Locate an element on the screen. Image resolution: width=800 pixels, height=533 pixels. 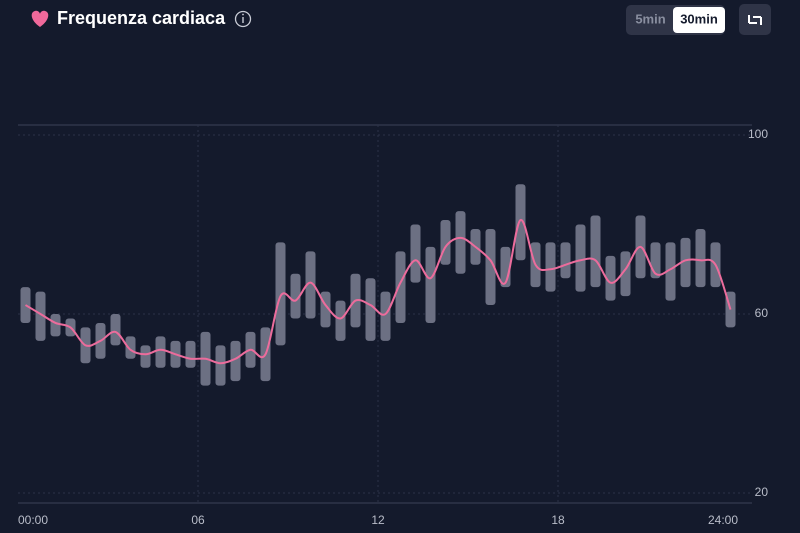
toggle-label: 30min is located at coordinates (699, 18).